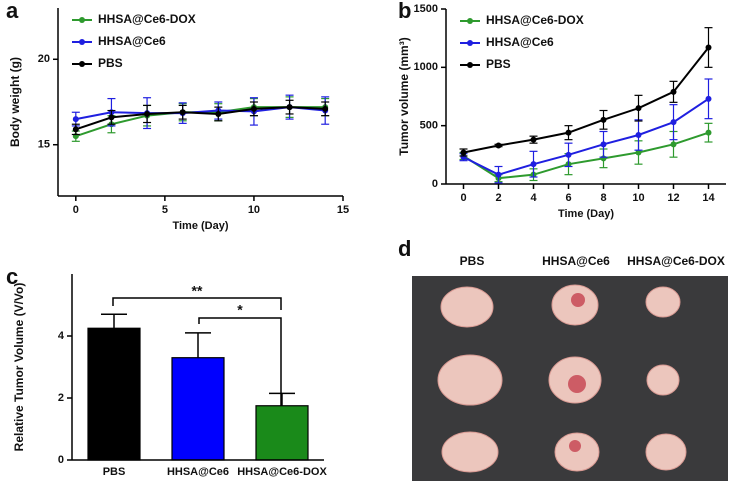 The width and height of the screenshot is (734, 483). I want to click on panel-label: d, so click(404, 248).